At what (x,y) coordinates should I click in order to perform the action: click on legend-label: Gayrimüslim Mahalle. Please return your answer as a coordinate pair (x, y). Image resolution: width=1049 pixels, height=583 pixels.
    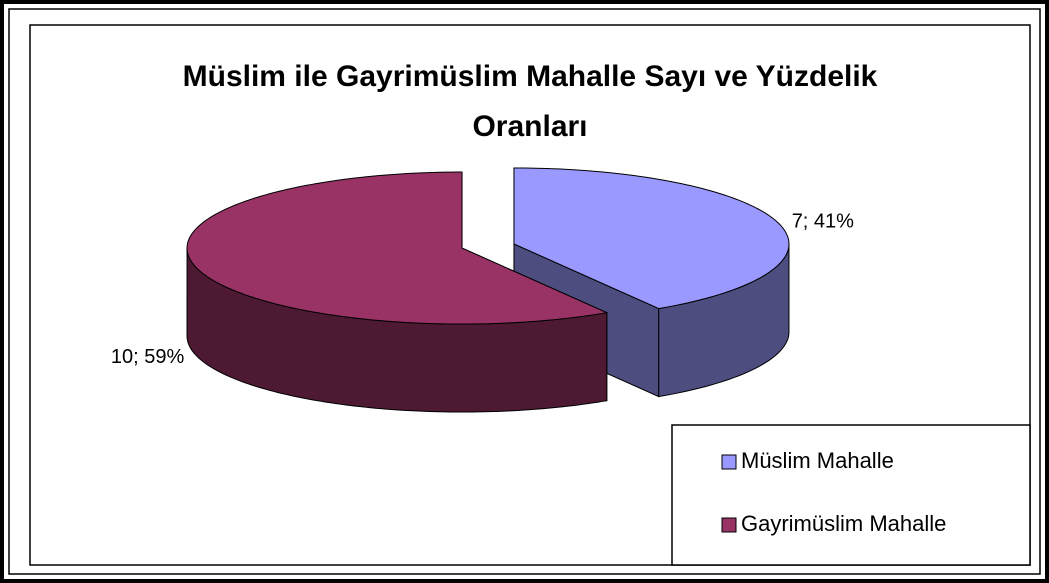
    Looking at the image, I should click on (843, 523).